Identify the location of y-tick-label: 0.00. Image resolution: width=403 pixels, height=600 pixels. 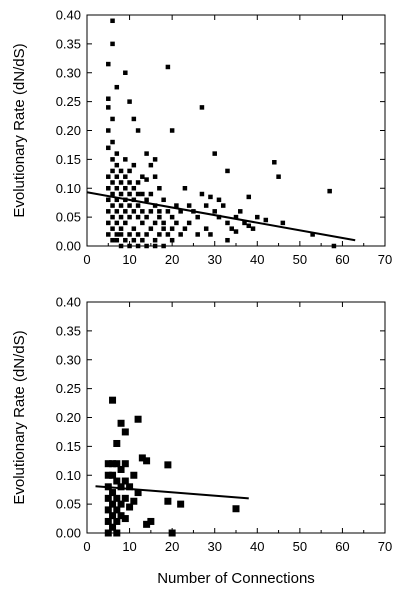
(68, 533).